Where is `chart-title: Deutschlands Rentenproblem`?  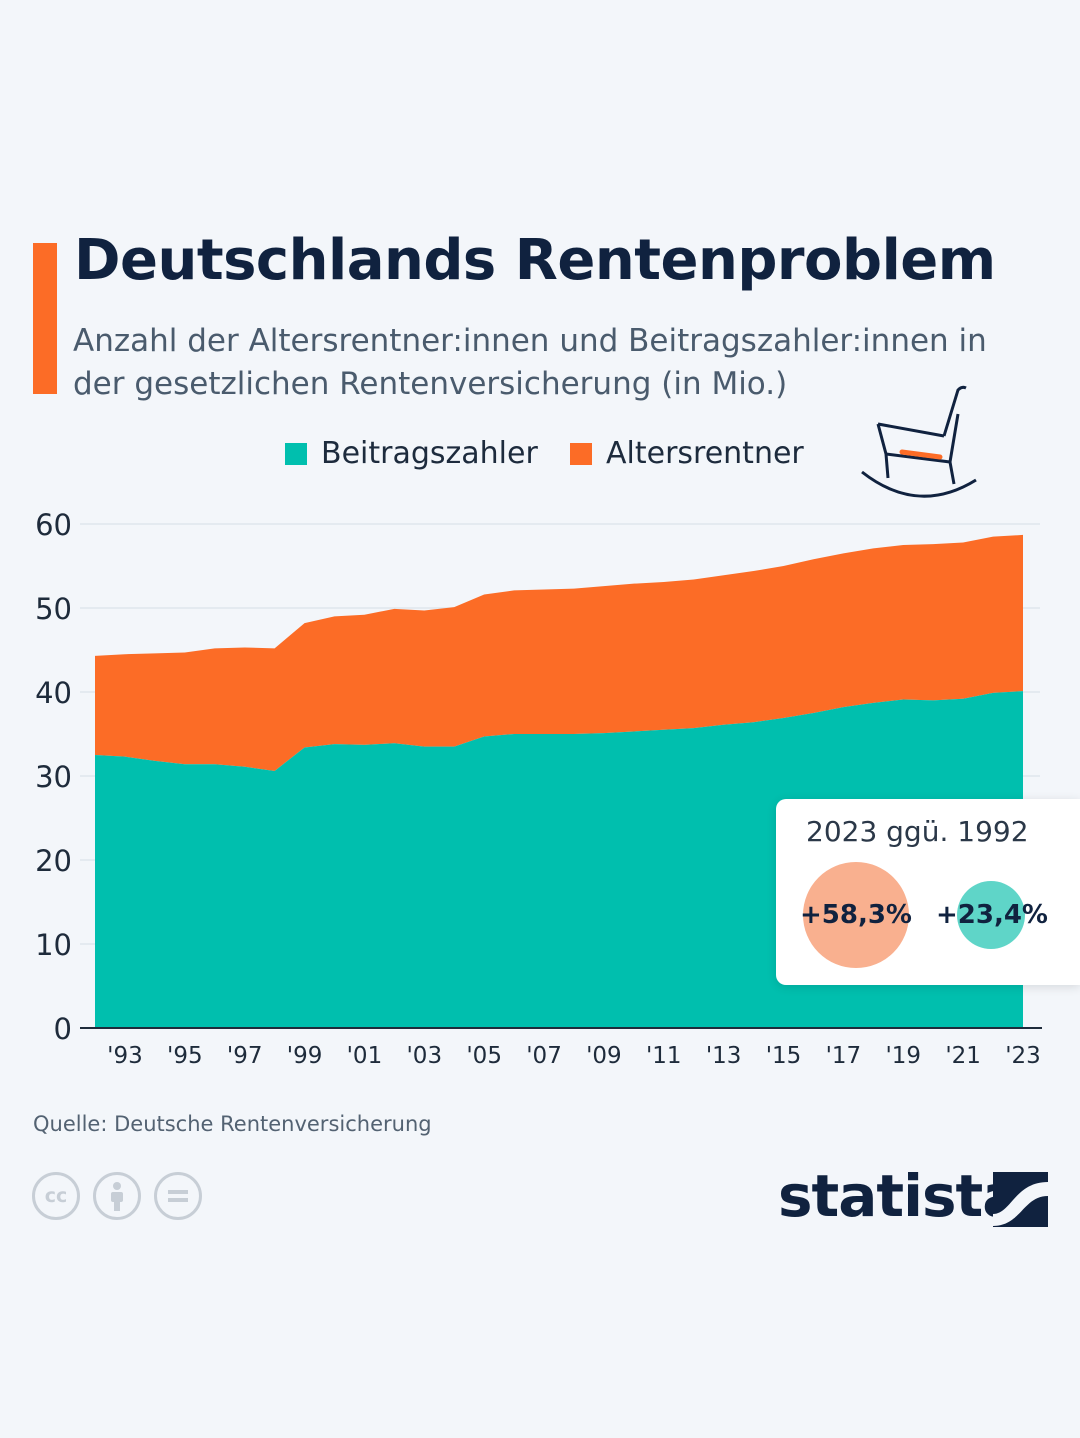
chart-title: Deutschlands Rentenproblem is located at coordinates (535, 260).